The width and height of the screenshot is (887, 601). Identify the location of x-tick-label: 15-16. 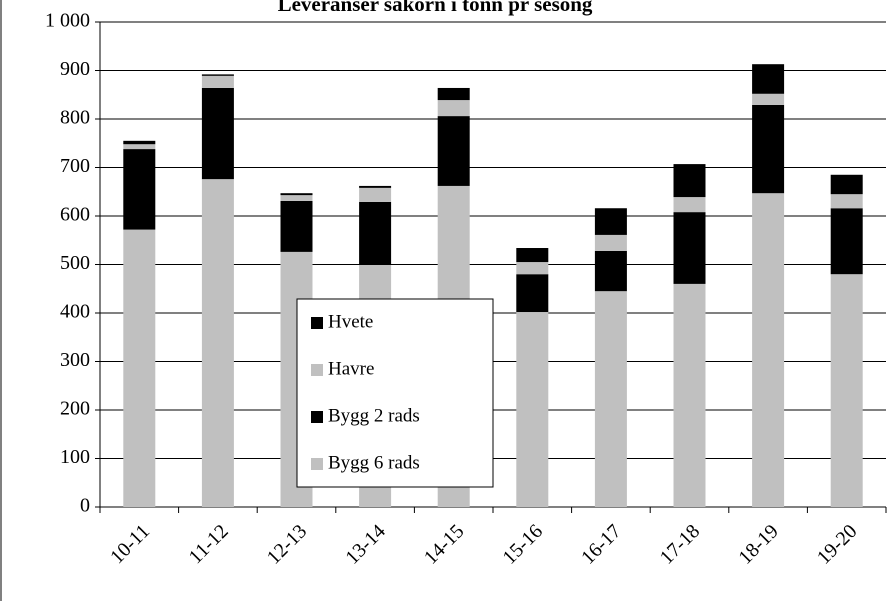
(523, 544).